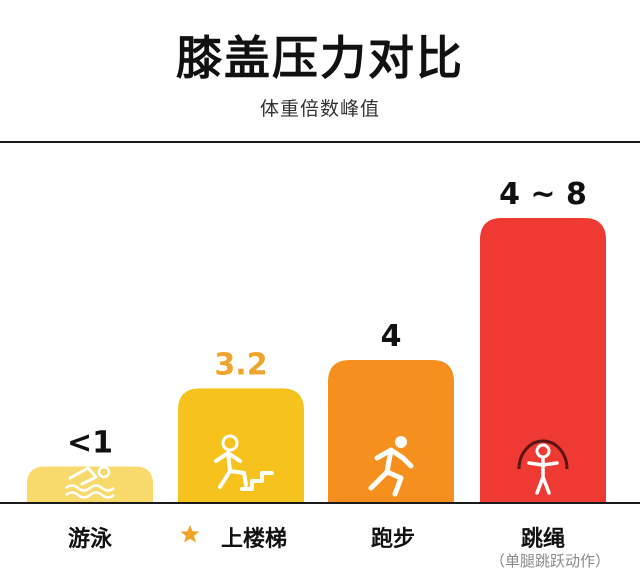  Describe the element at coordinates (391, 336) in the screenshot. I see `value-label-2: 4` at that location.